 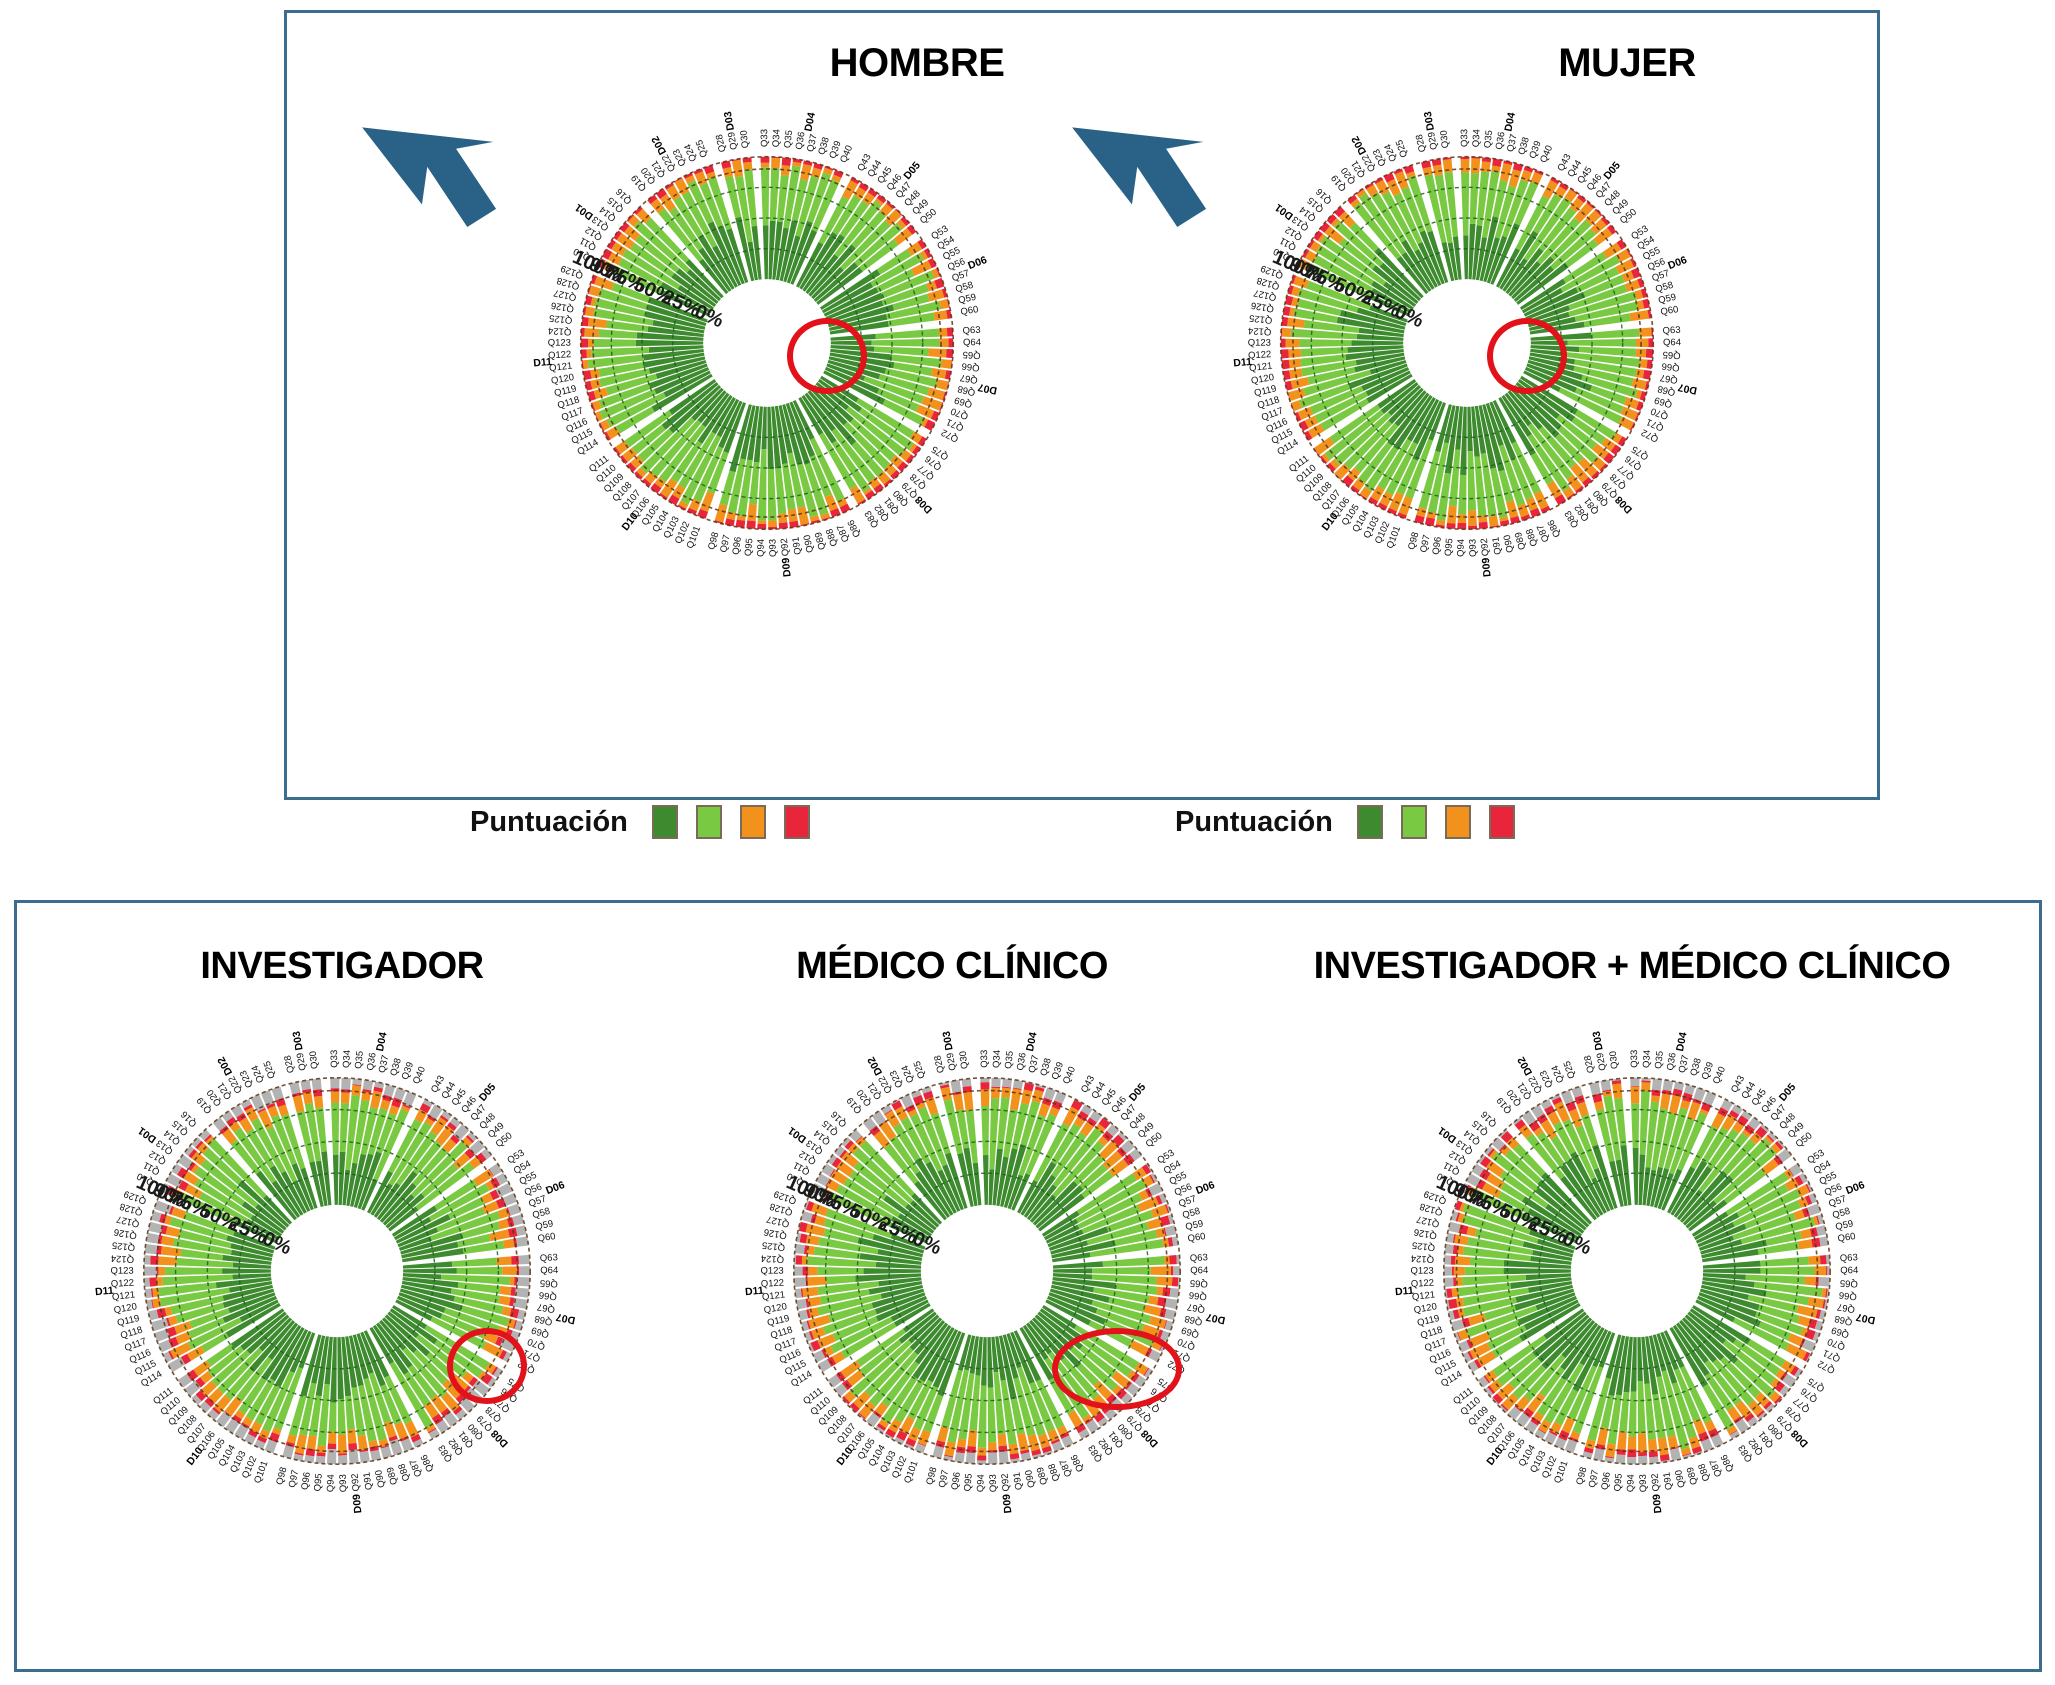 I want to click on domain-label: D01, so click(x=584, y=211).